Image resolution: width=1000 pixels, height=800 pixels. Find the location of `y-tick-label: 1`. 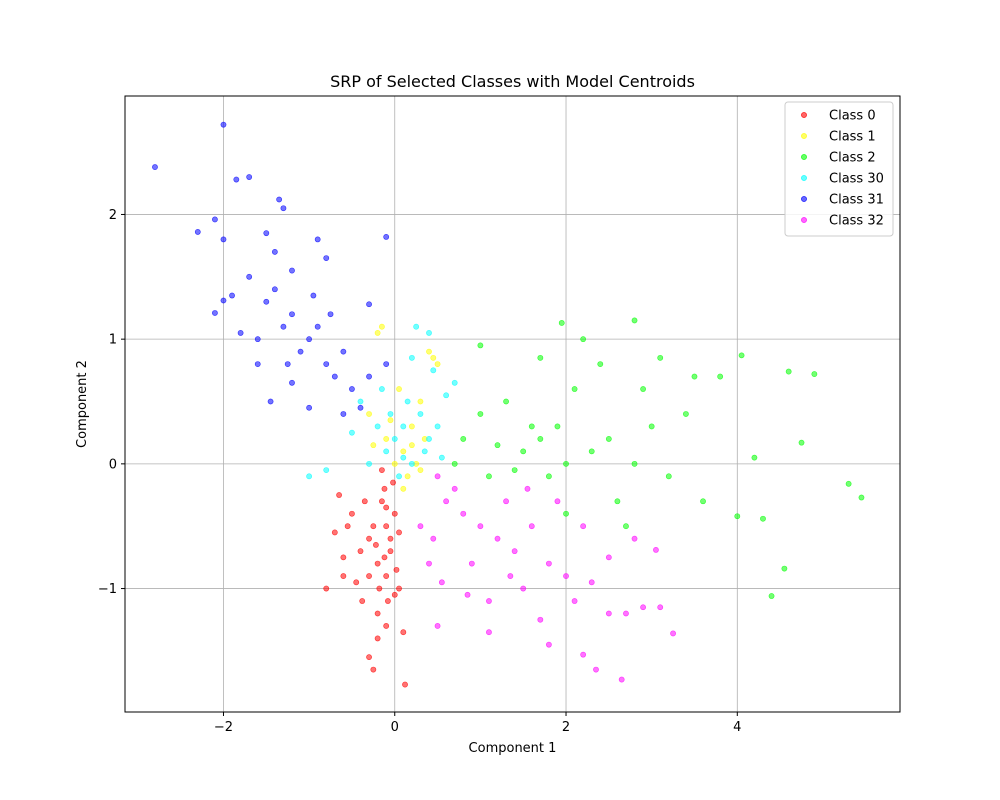

y-tick-label: 1 is located at coordinates (113, 340).